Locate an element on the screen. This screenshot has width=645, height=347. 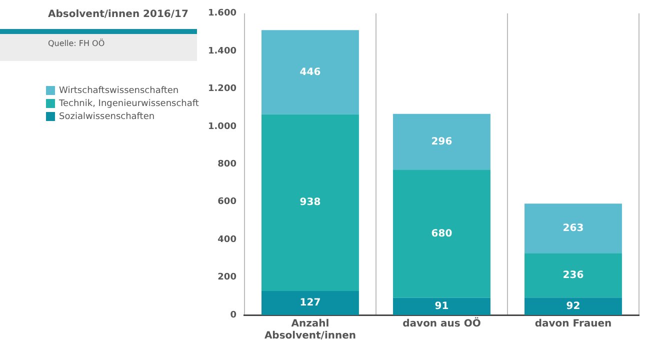
y-tick-label: 200 is located at coordinates (227, 277).